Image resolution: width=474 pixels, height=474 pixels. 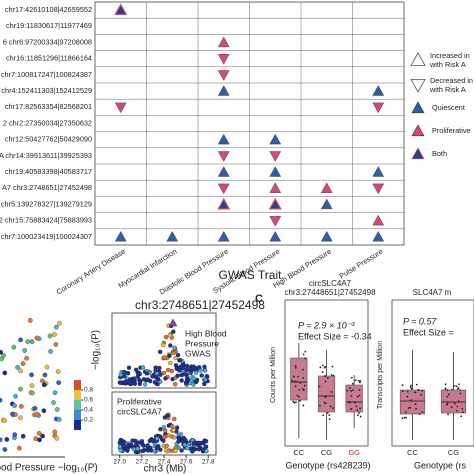 What do you see at coordinates (48, 106) in the screenshot?
I see `row-label: chr17:82563354|82568201` at bounding box center [48, 106].